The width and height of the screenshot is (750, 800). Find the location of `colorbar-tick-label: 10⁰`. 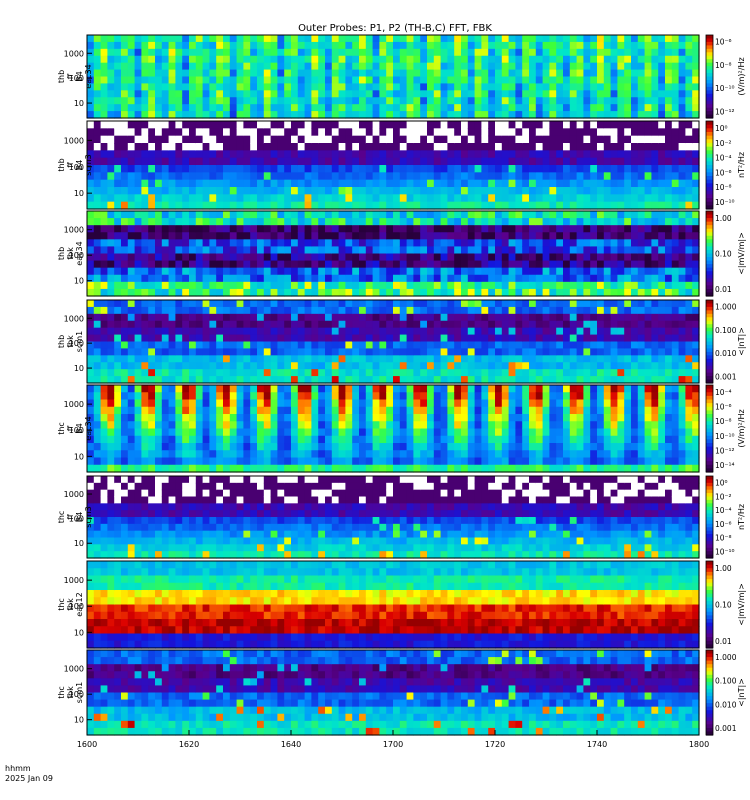

colorbar-tick-label: 10⁰ is located at coordinates (721, 128).